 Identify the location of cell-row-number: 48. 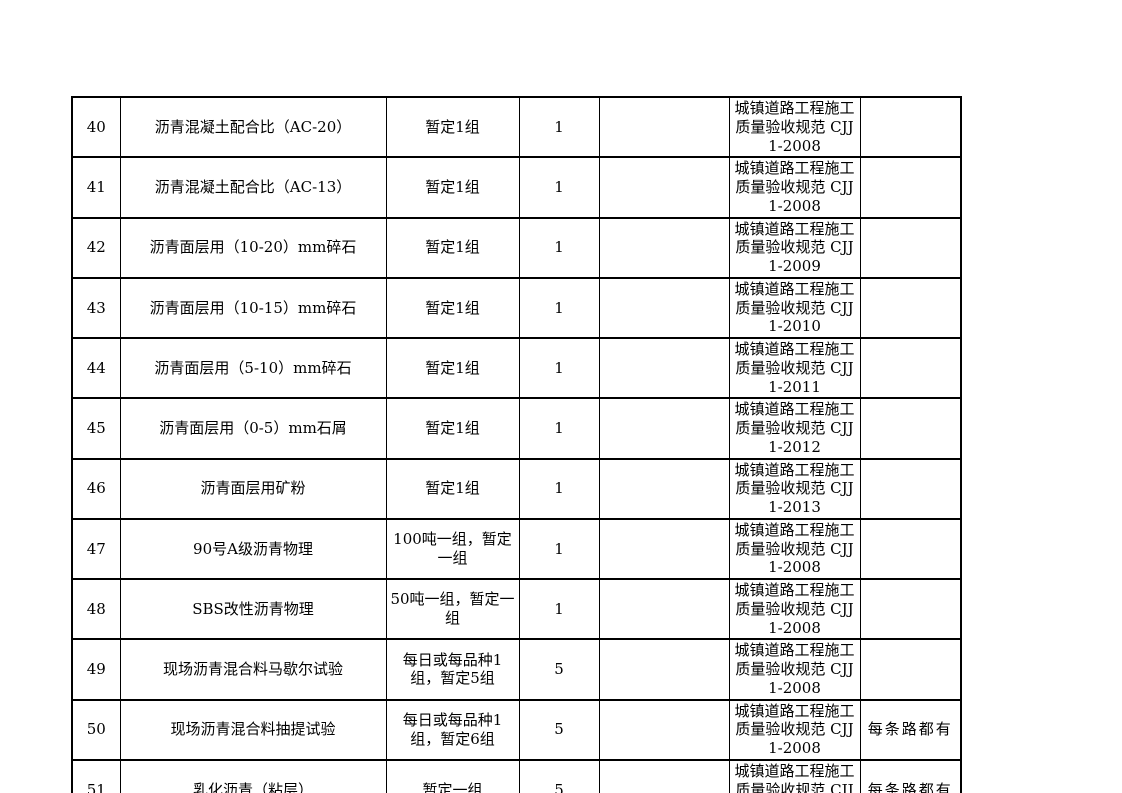
(96, 609).